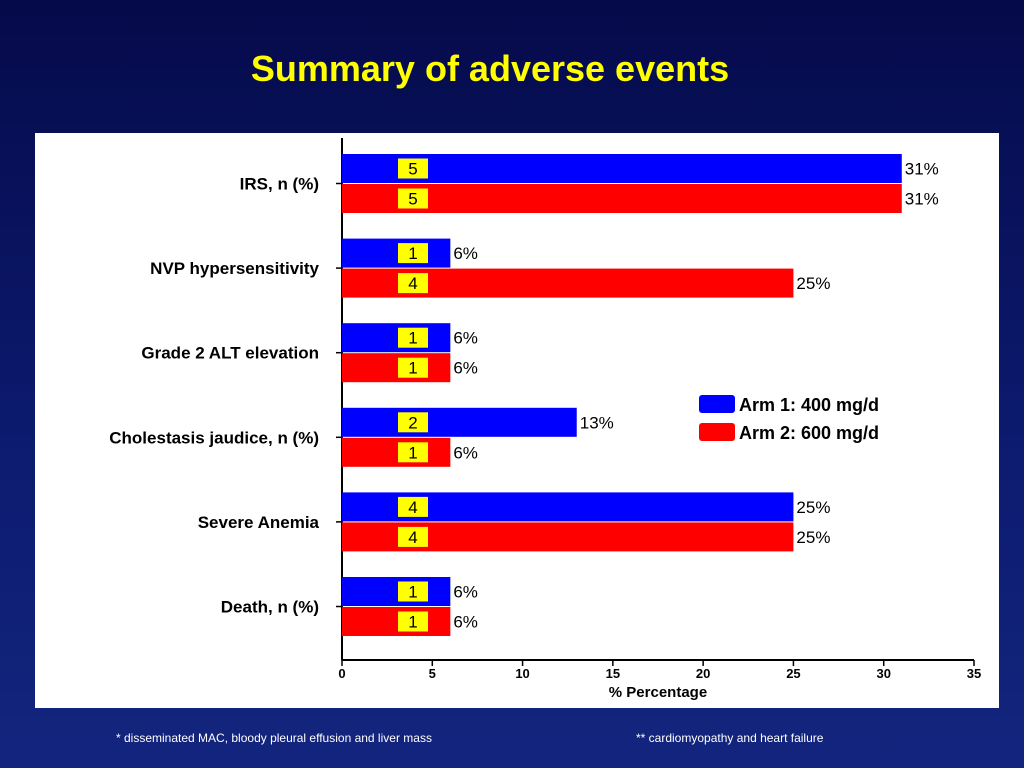 Image resolution: width=1024 pixels, height=768 pixels. Describe the element at coordinates (613, 673) in the screenshot. I see `x-tick-label: 15` at that location.